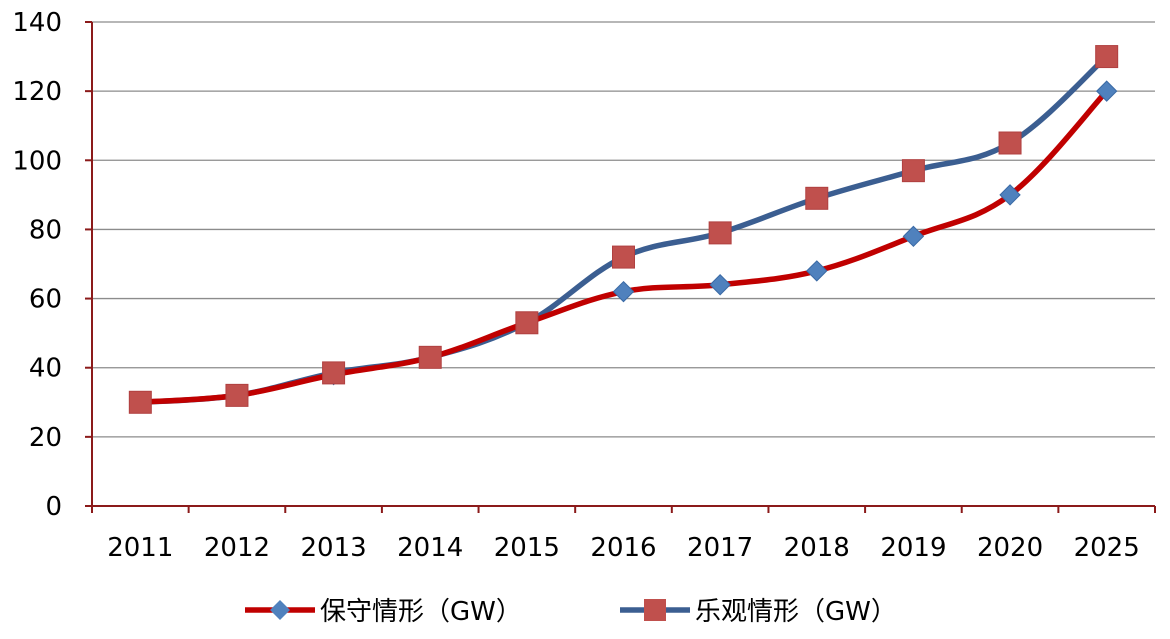 This screenshot has height=639, width=1170. What do you see at coordinates (817, 548) in the screenshot?
I see `x-tick-label: 2018` at bounding box center [817, 548].